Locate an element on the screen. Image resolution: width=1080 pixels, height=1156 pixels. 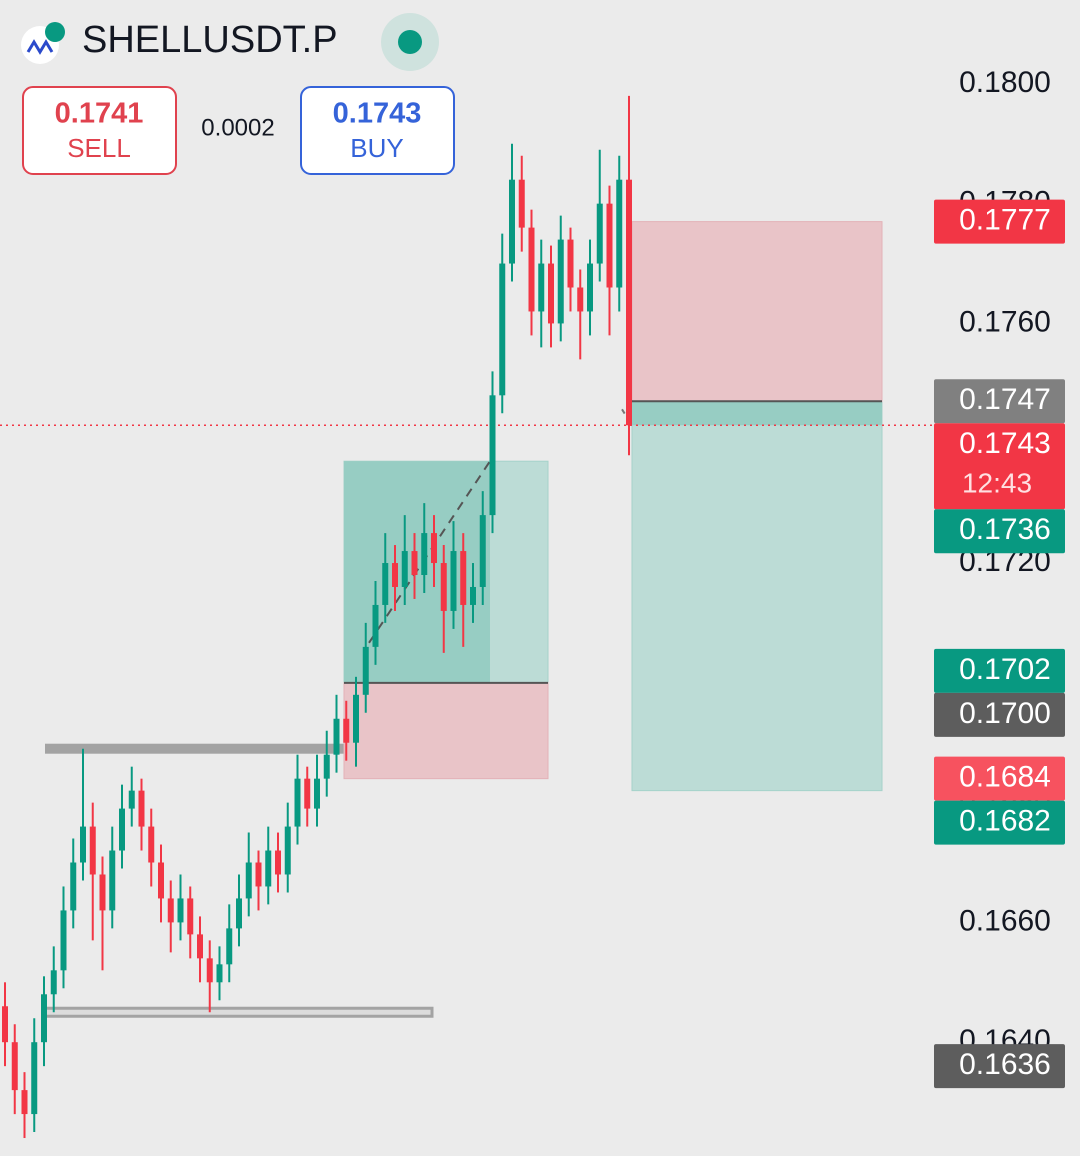
price-badge-label: 0.1743 is located at coordinates (1005, 443).